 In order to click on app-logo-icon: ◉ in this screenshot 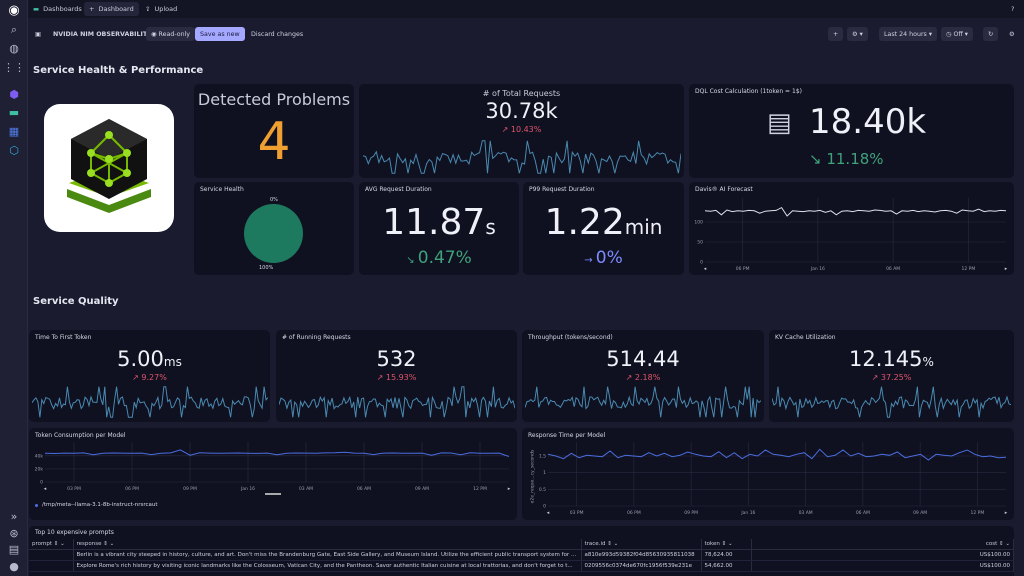, I will do `click(14, 10)`.